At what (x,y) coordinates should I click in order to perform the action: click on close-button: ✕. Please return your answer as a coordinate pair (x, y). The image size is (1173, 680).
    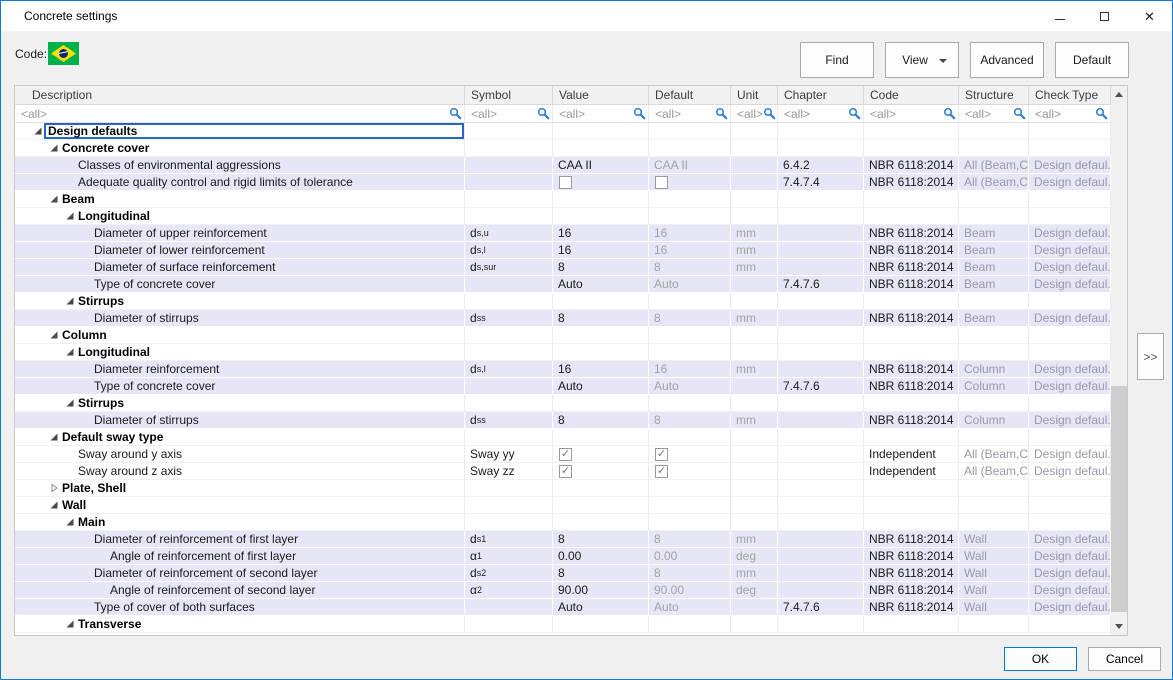
    Looking at the image, I should click on (1149, 16).